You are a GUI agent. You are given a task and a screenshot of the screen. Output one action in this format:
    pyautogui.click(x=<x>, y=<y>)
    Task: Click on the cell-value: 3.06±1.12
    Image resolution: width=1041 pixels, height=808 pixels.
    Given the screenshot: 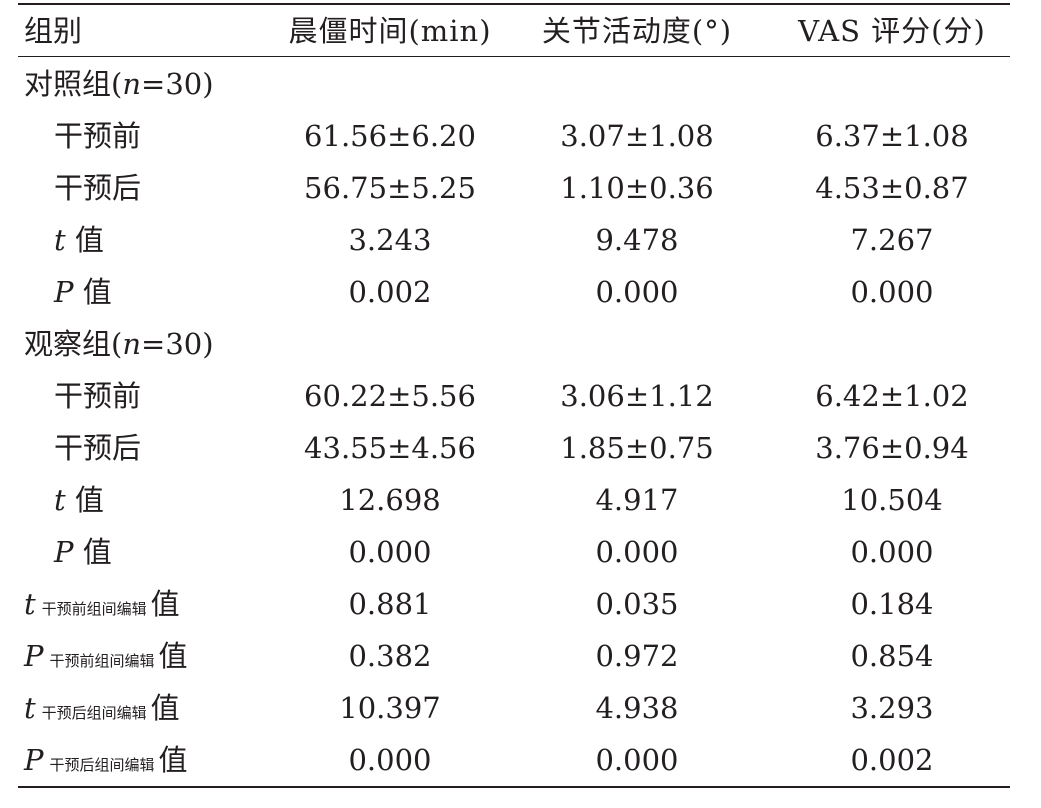 What is the action you would take?
    pyautogui.click(x=637, y=396)
    